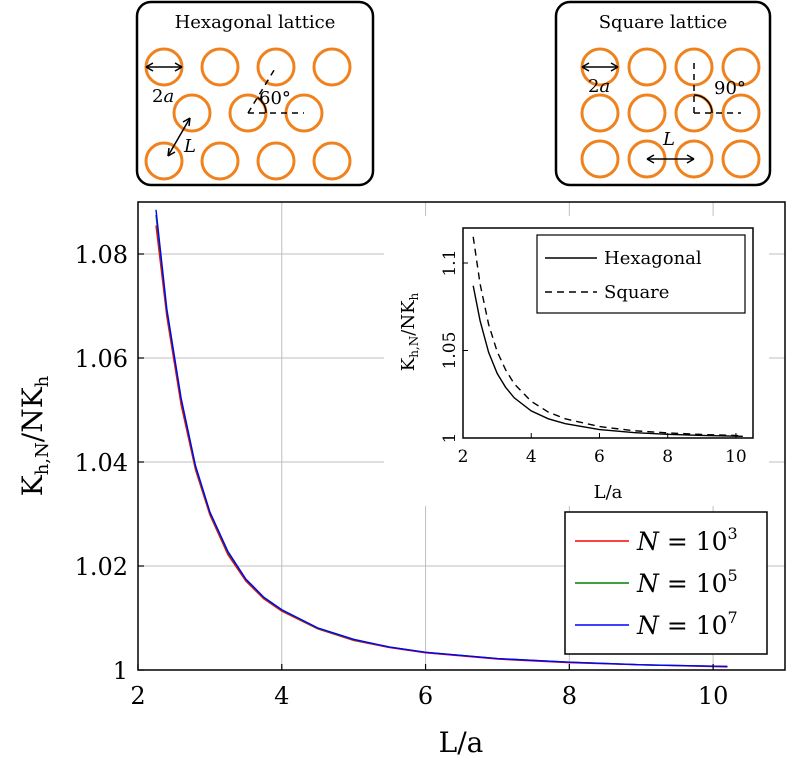 This screenshot has height=768, width=788. I want to click on square-lattice-inset: Square lattice 2a L 90°, so click(663, 93).